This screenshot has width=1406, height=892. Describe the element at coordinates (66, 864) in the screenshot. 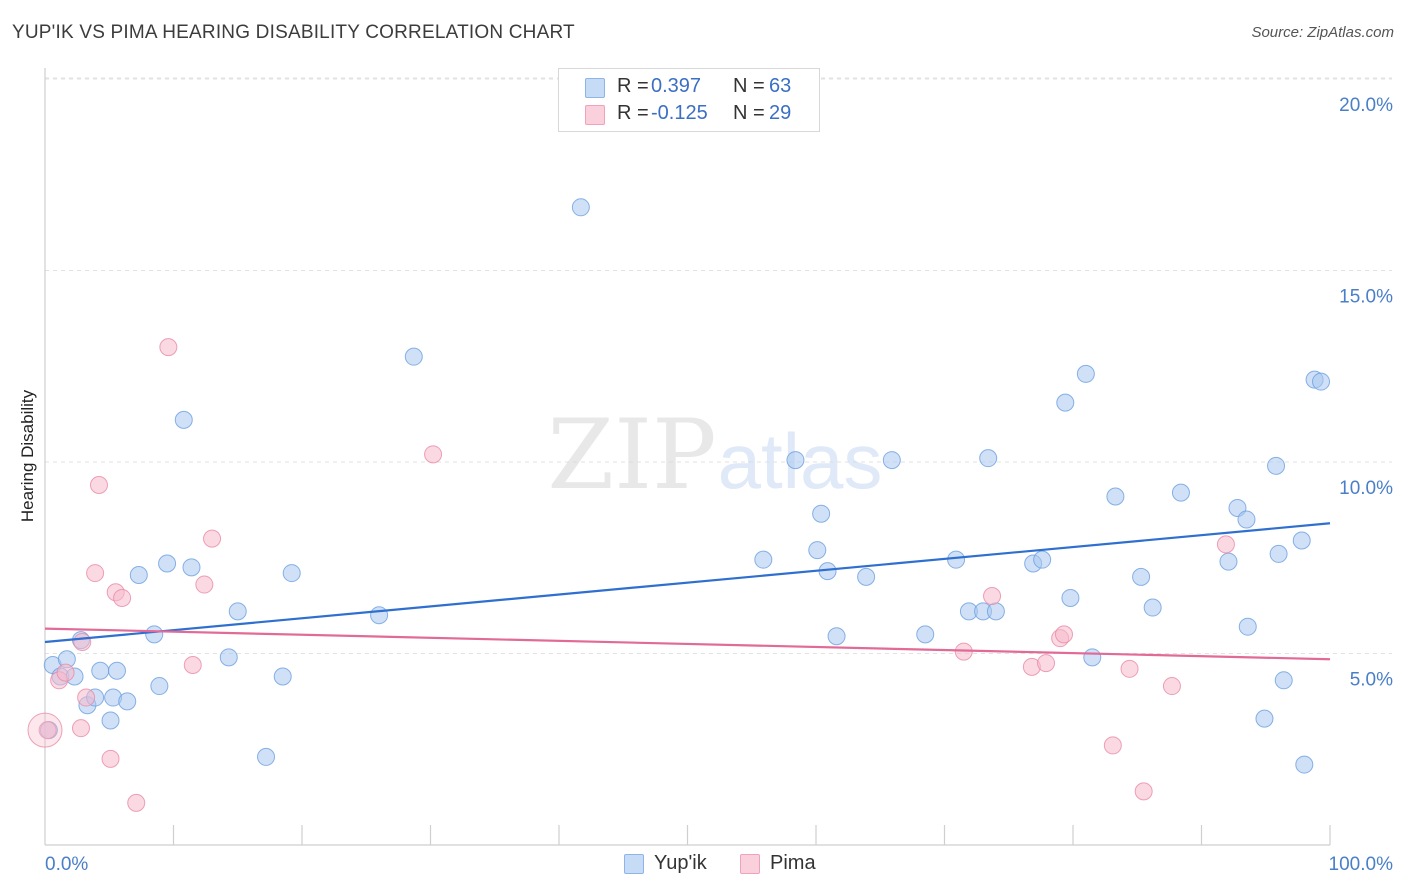

I see `x-tick-label: 0.0%` at that location.